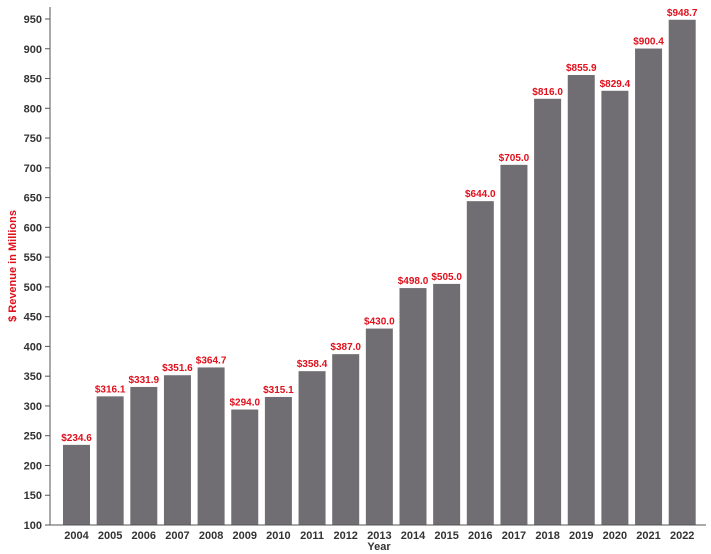 This screenshot has height=554, width=711. I want to click on y-tick-label: 550, so click(33, 258).